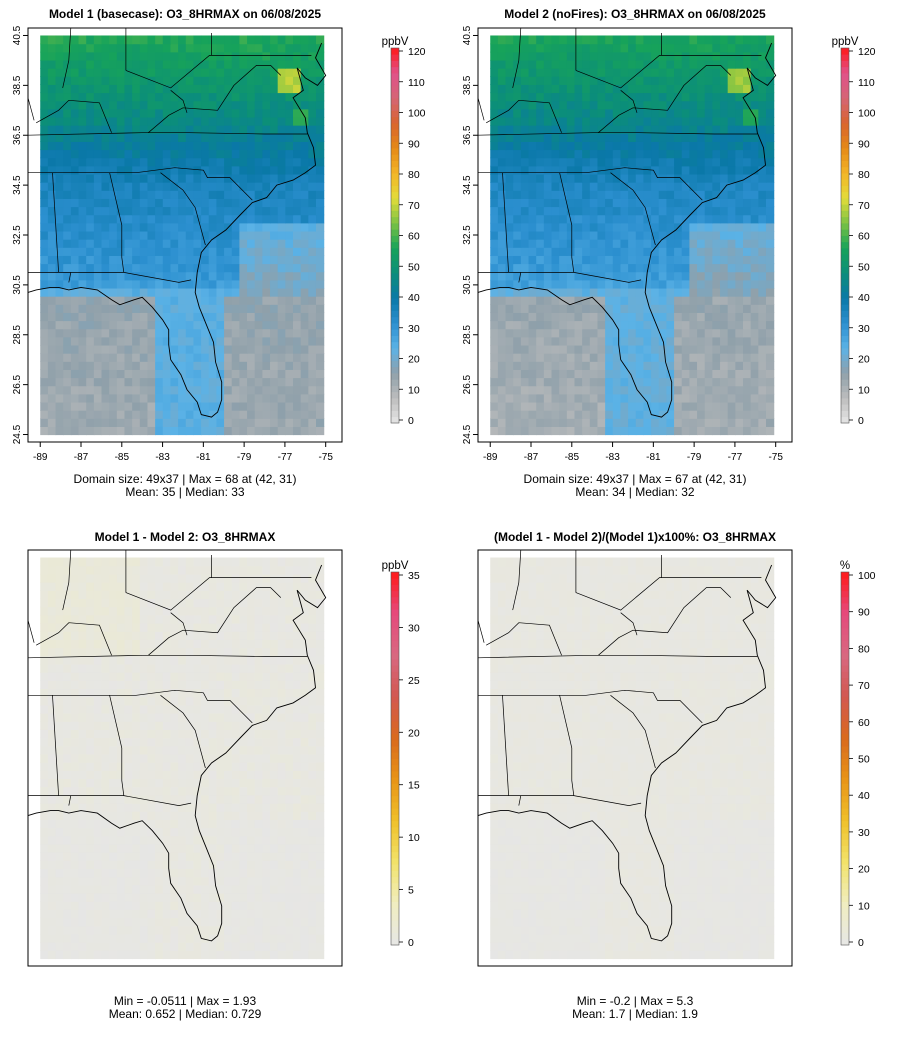  Describe the element at coordinates (218, 72) in the screenshot. I see `state-border` at that location.